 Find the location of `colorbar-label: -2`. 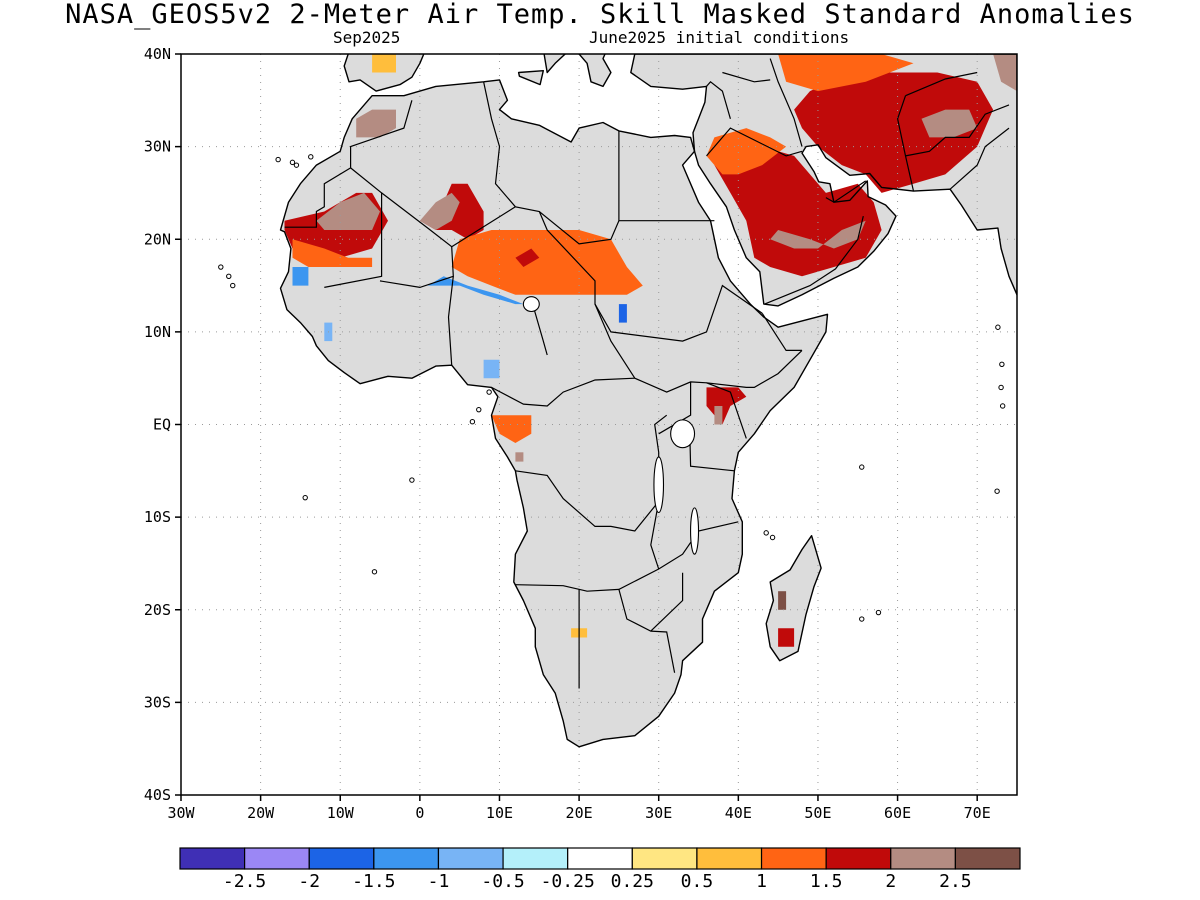

colorbar-label: -2 is located at coordinates (309, 881).